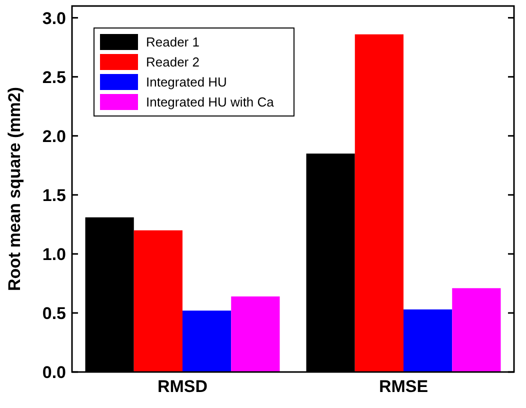 The image size is (526, 408). Describe the element at coordinates (186, 82) in the screenshot. I see `legend-label: Integrated HU` at that location.